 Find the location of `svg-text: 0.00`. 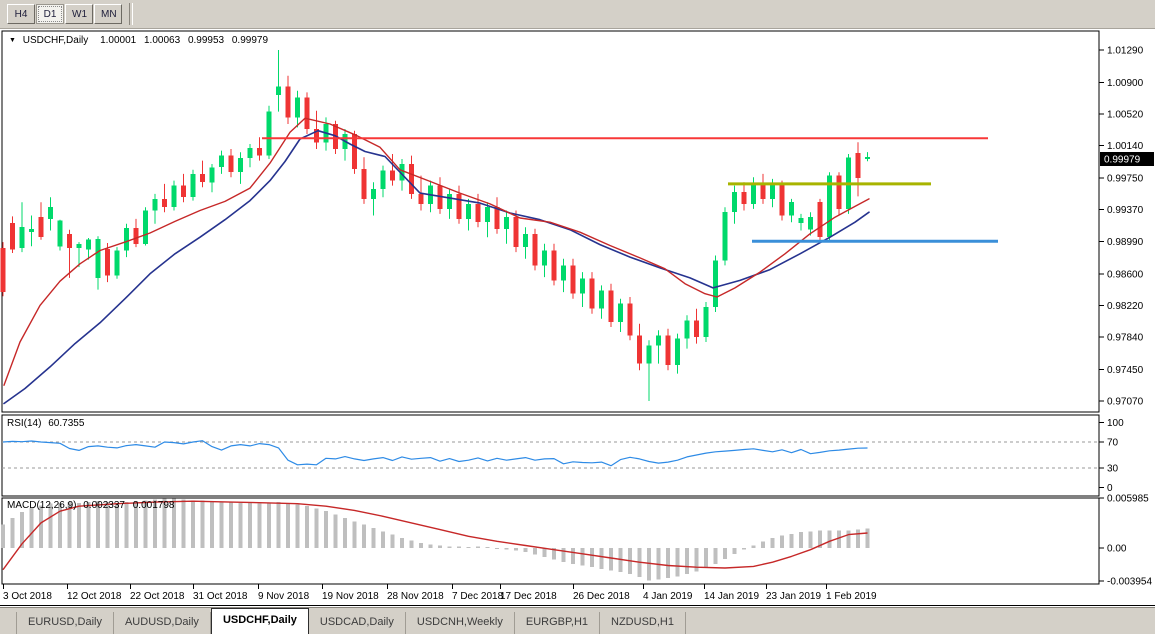

svg-text: 0.00 is located at coordinates (1117, 549).